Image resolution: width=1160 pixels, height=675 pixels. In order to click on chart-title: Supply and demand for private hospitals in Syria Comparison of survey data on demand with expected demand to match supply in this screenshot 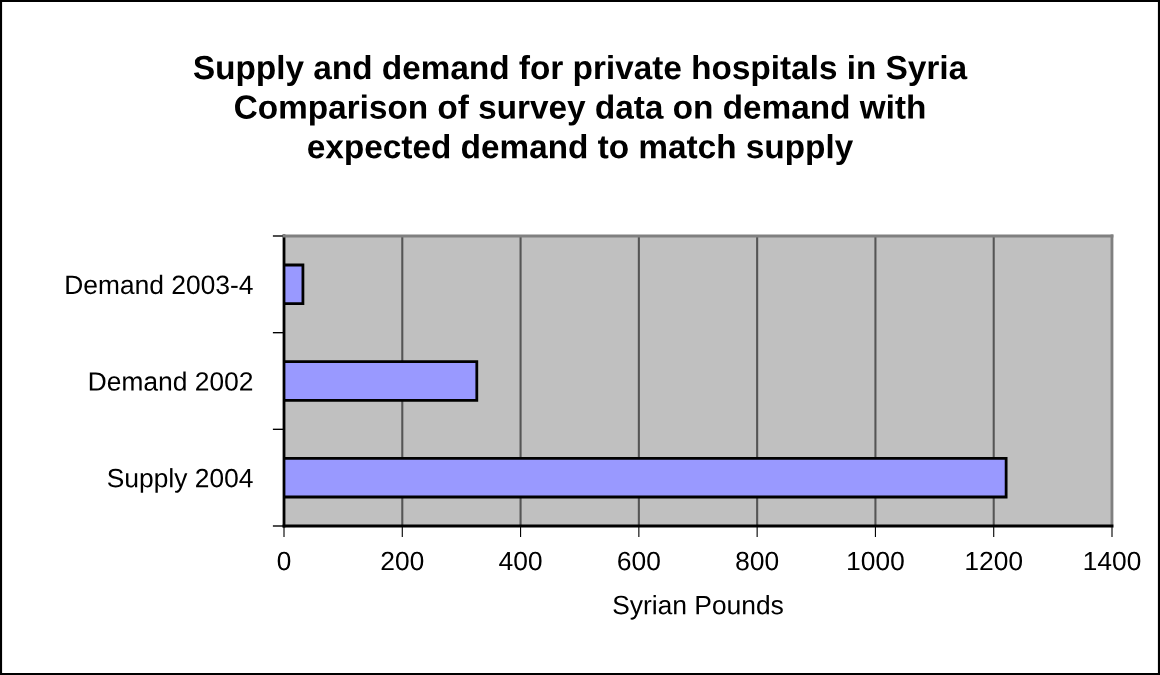, I will do `click(580, 110)`.